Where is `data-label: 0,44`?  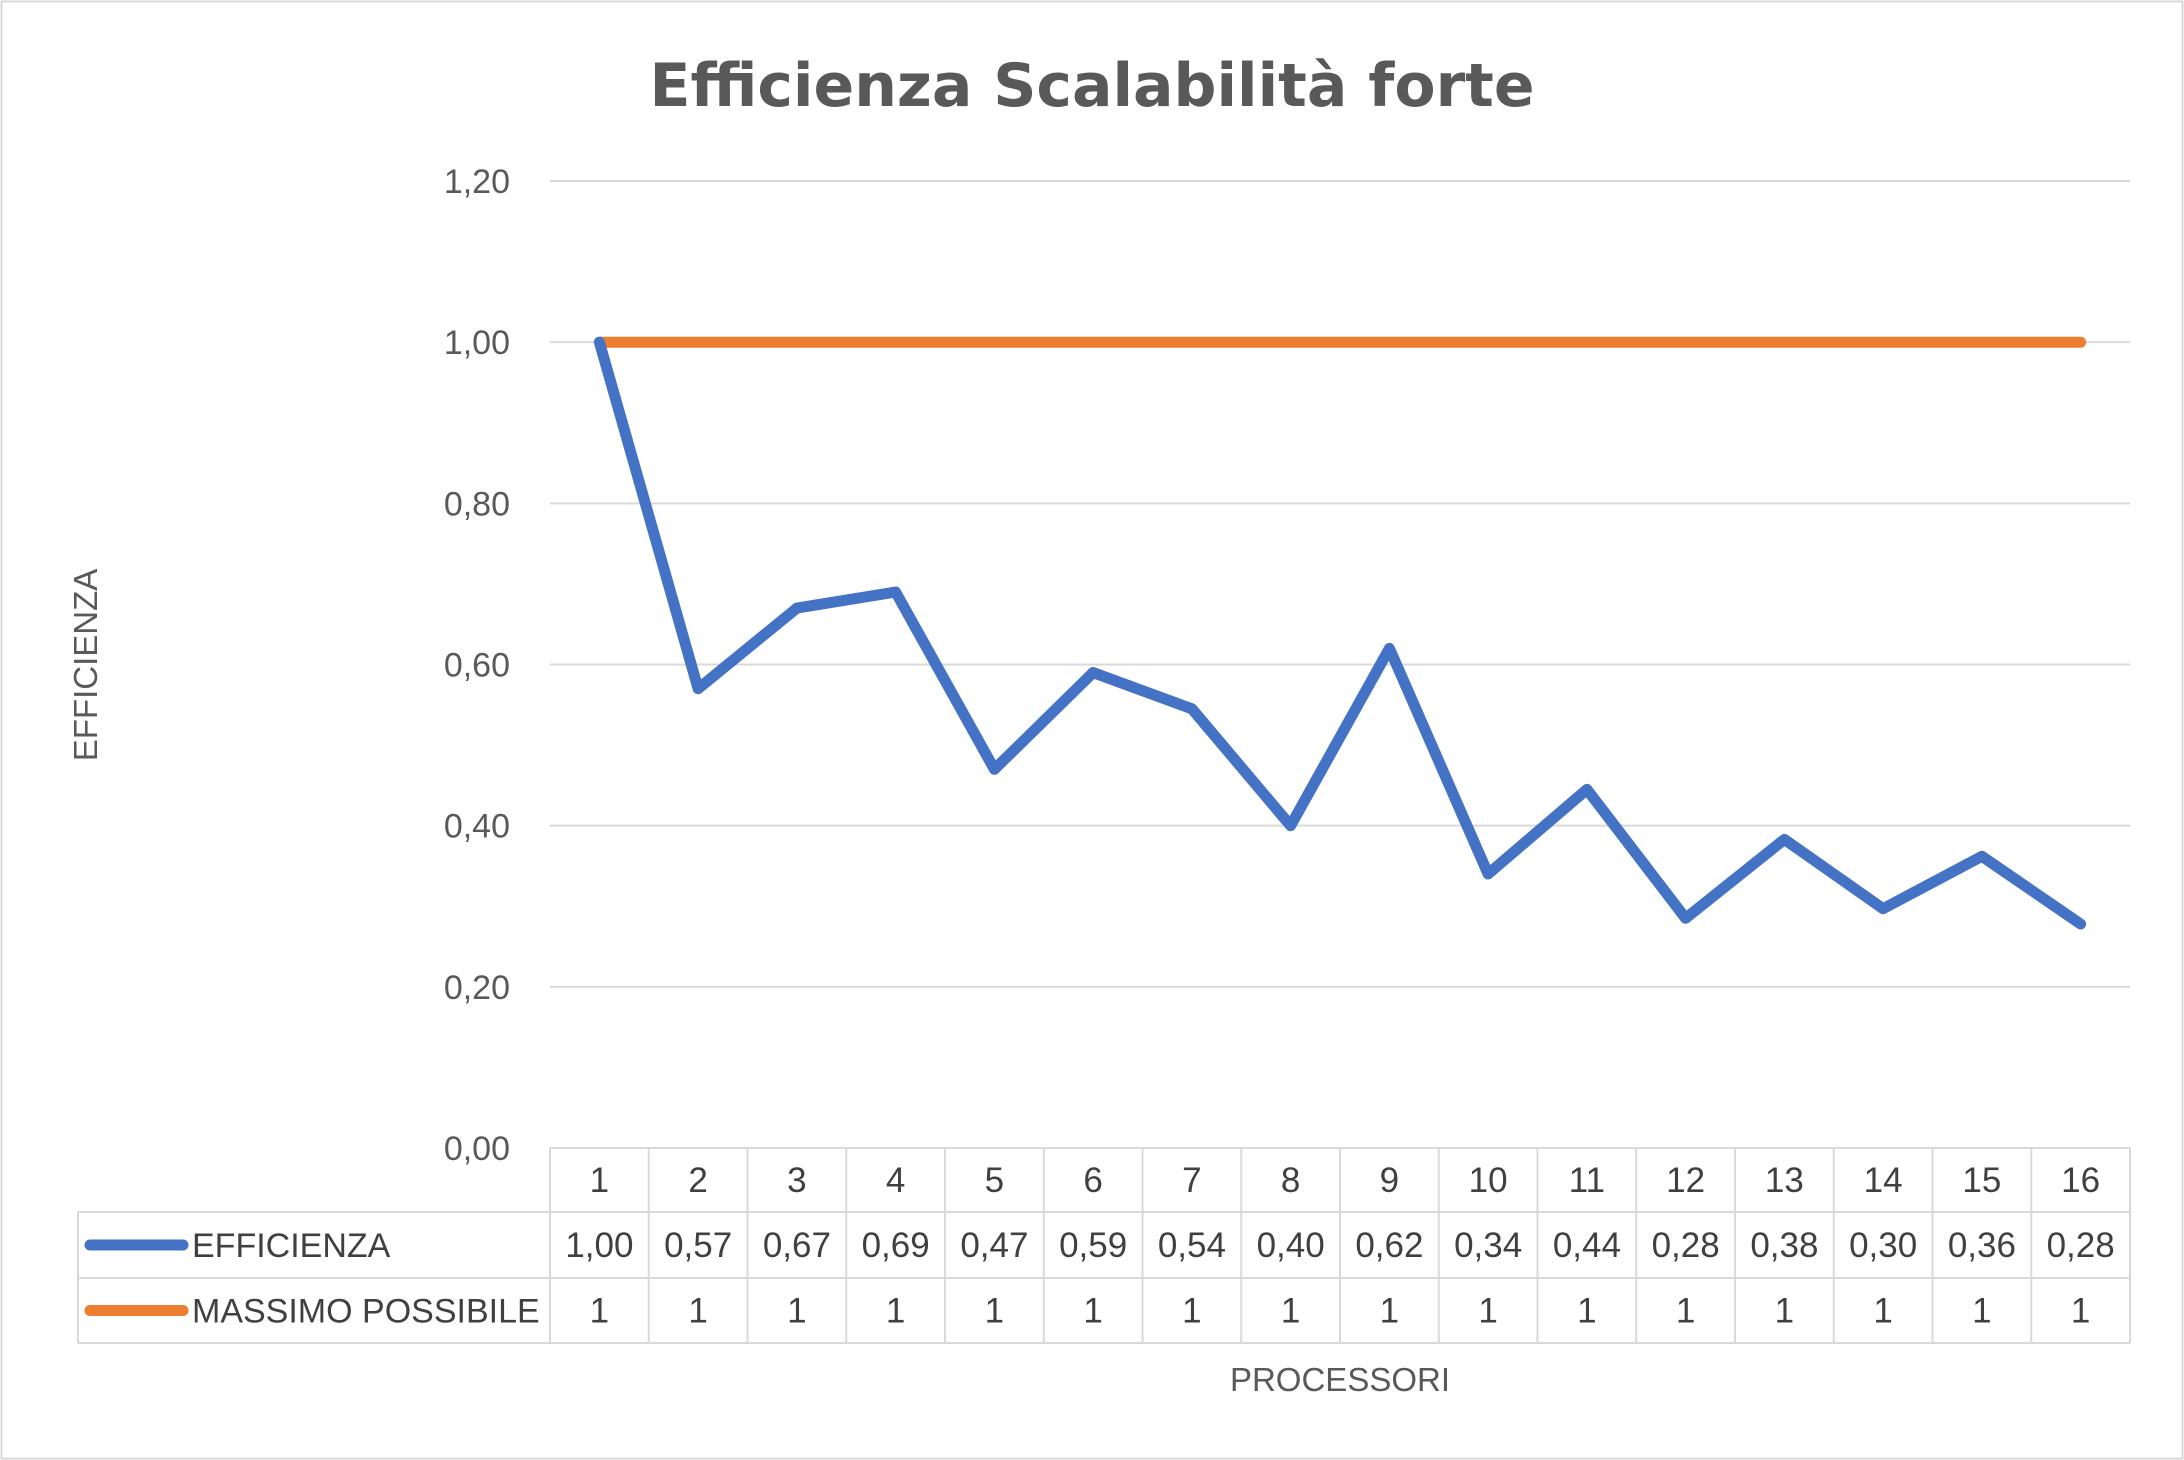
data-label: 0,44 is located at coordinates (1587, 1245).